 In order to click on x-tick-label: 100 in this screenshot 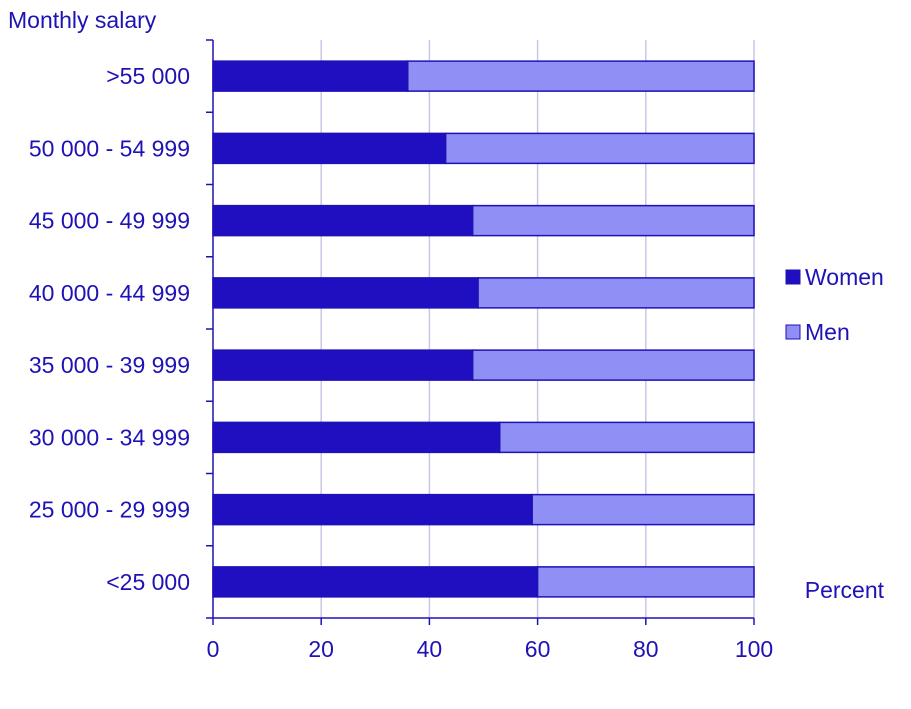, I will do `click(754, 649)`.